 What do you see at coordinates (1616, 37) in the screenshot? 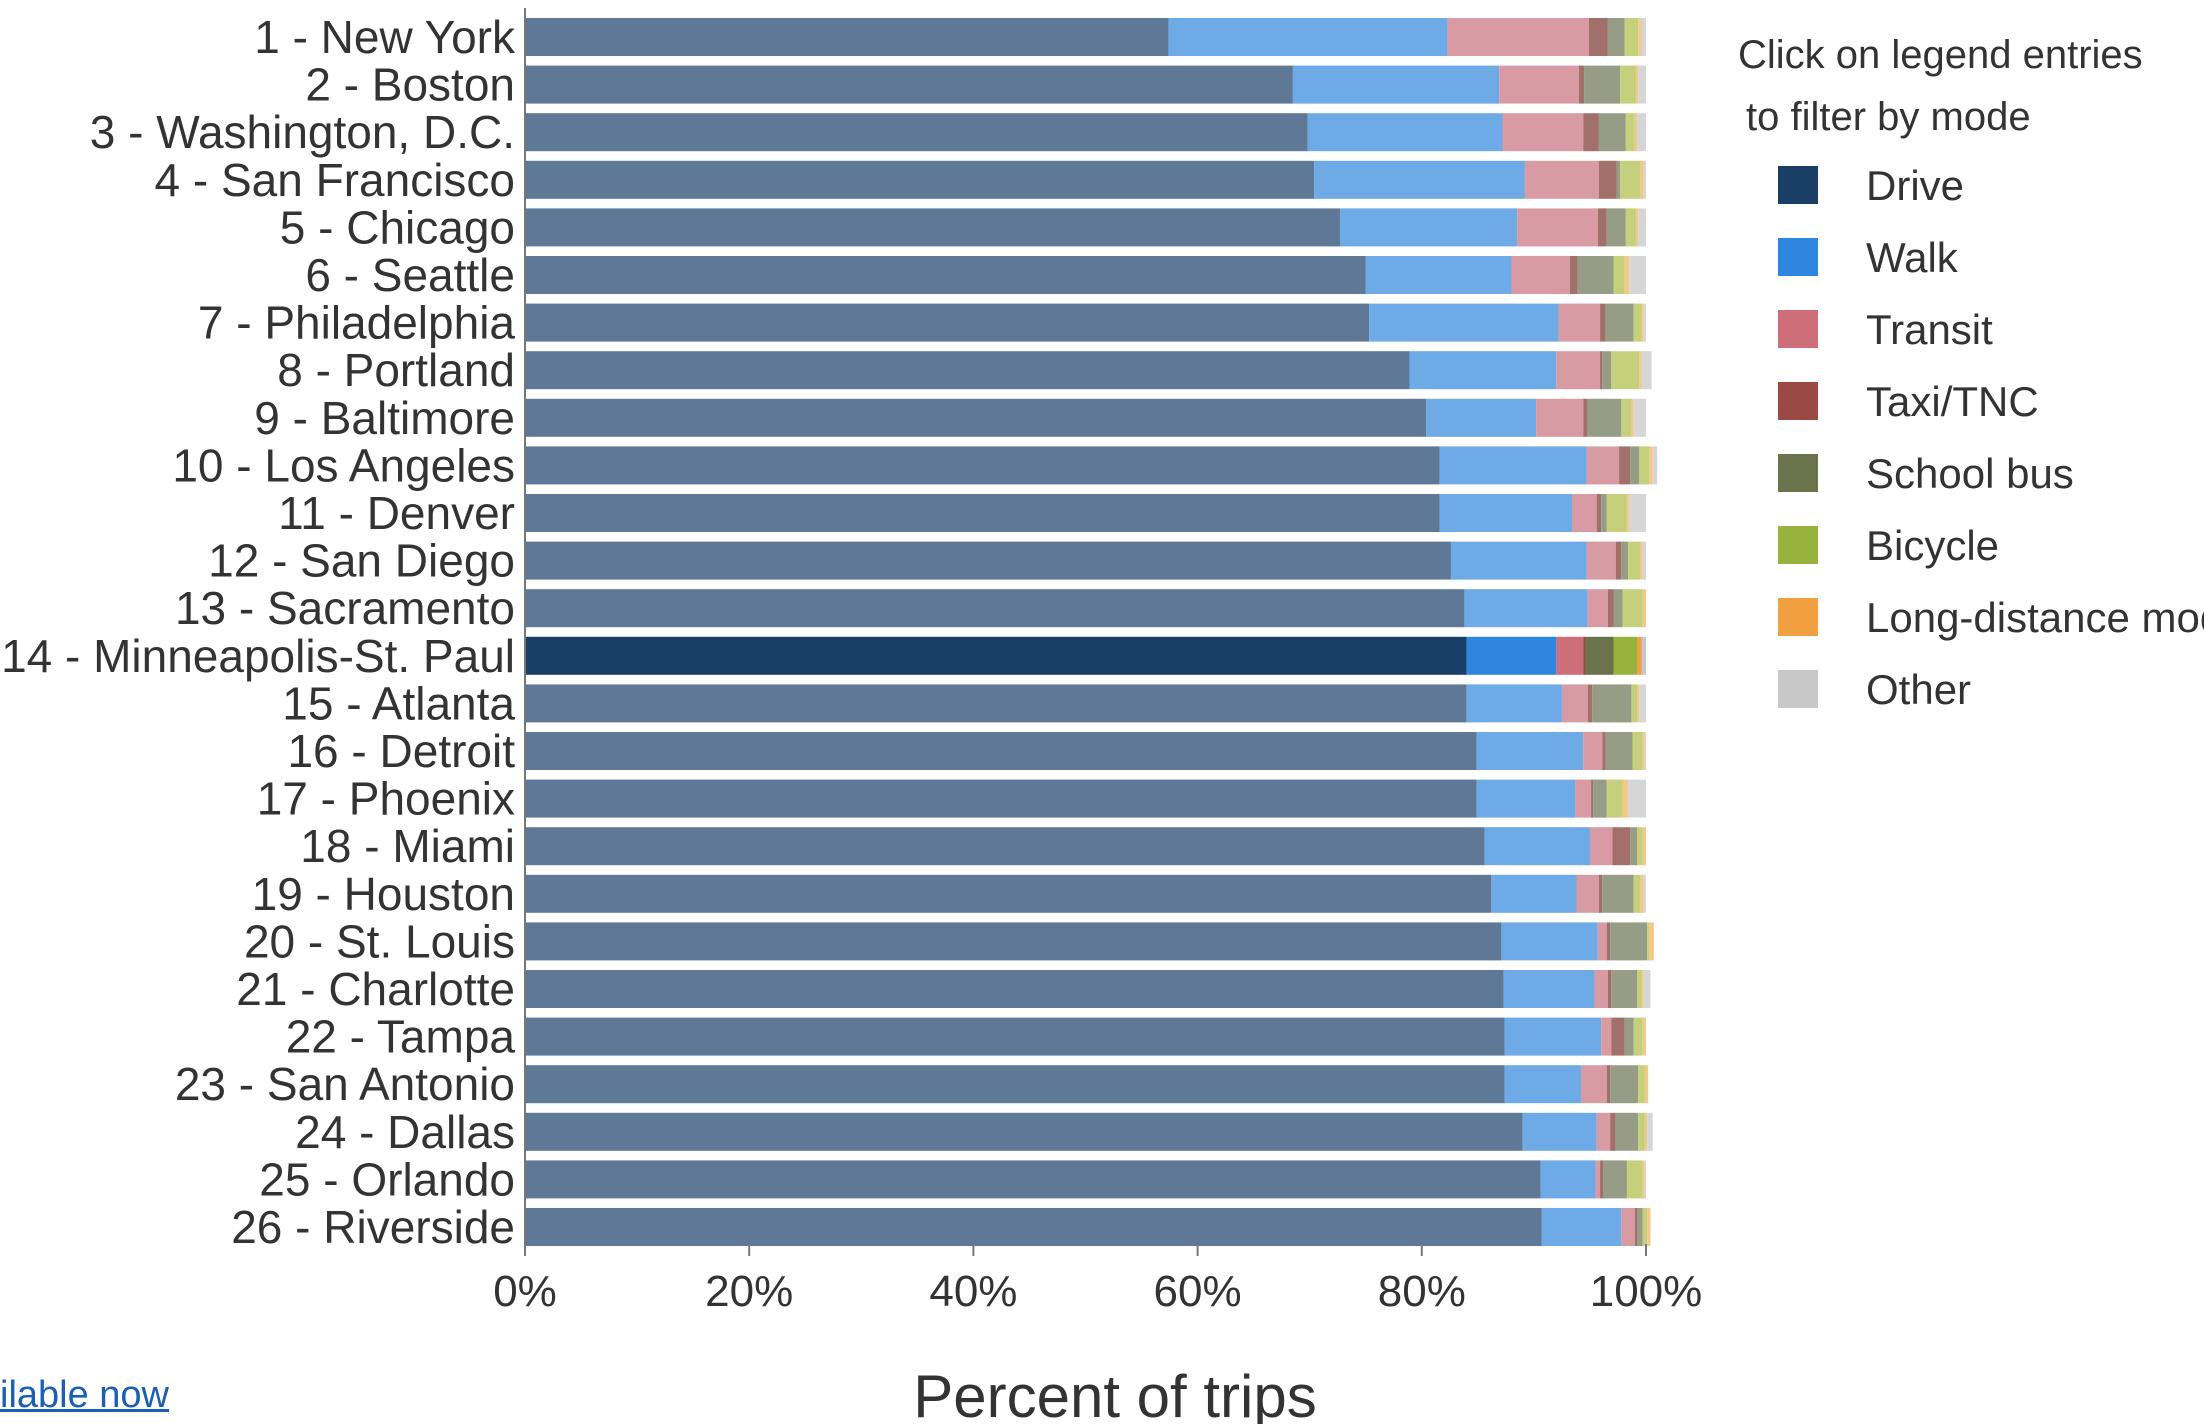
I see `bar-1-new-york-school-bus` at bounding box center [1616, 37].